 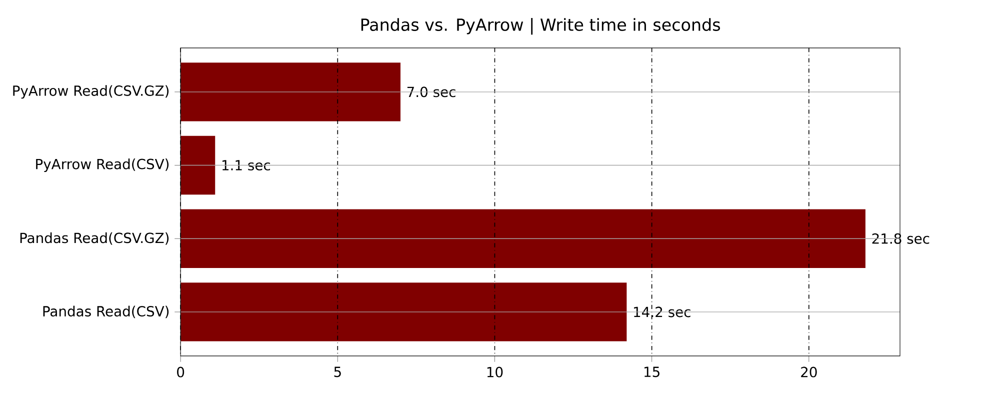 I want to click on y-tick-label: Pandas Read(CSV), so click(x=106, y=312).